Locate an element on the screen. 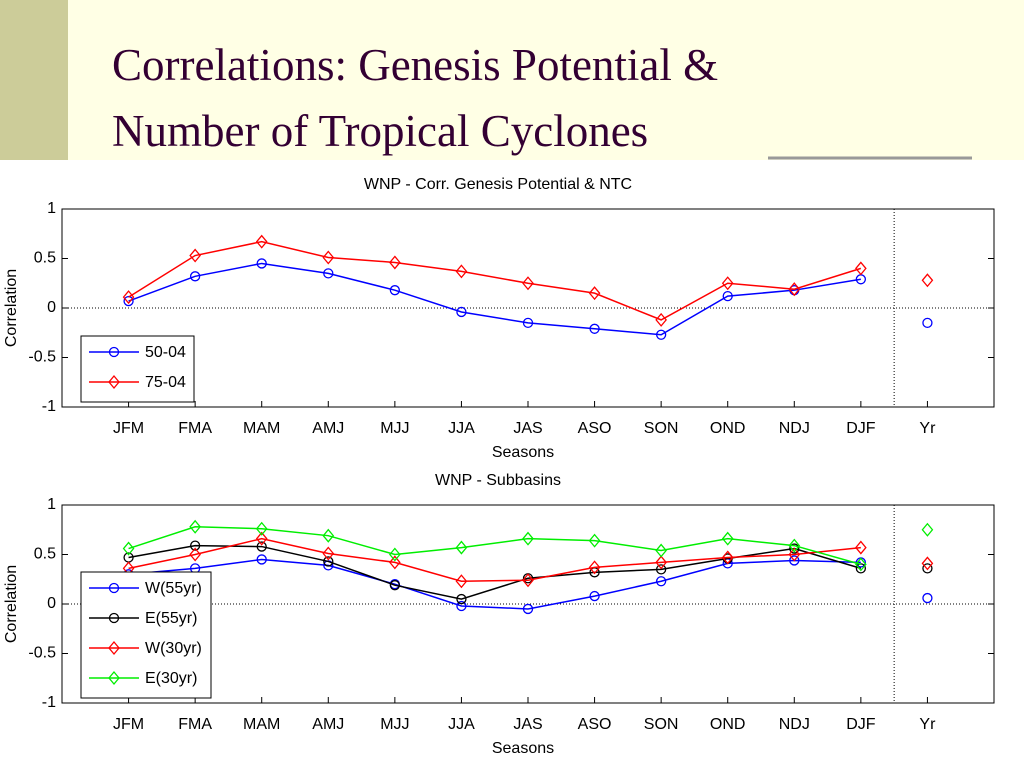  x-tick-label: NDJ is located at coordinates (794, 428).